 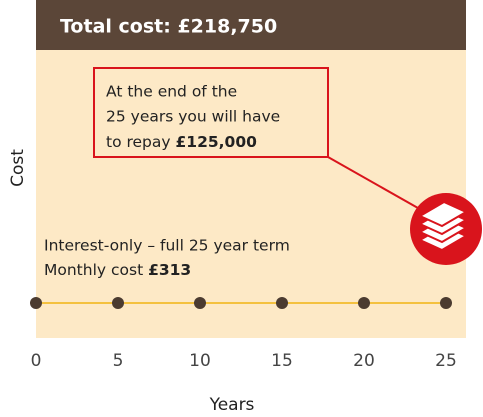 I want to click on chart-title: Total cost: £218,750, so click(x=168, y=27).